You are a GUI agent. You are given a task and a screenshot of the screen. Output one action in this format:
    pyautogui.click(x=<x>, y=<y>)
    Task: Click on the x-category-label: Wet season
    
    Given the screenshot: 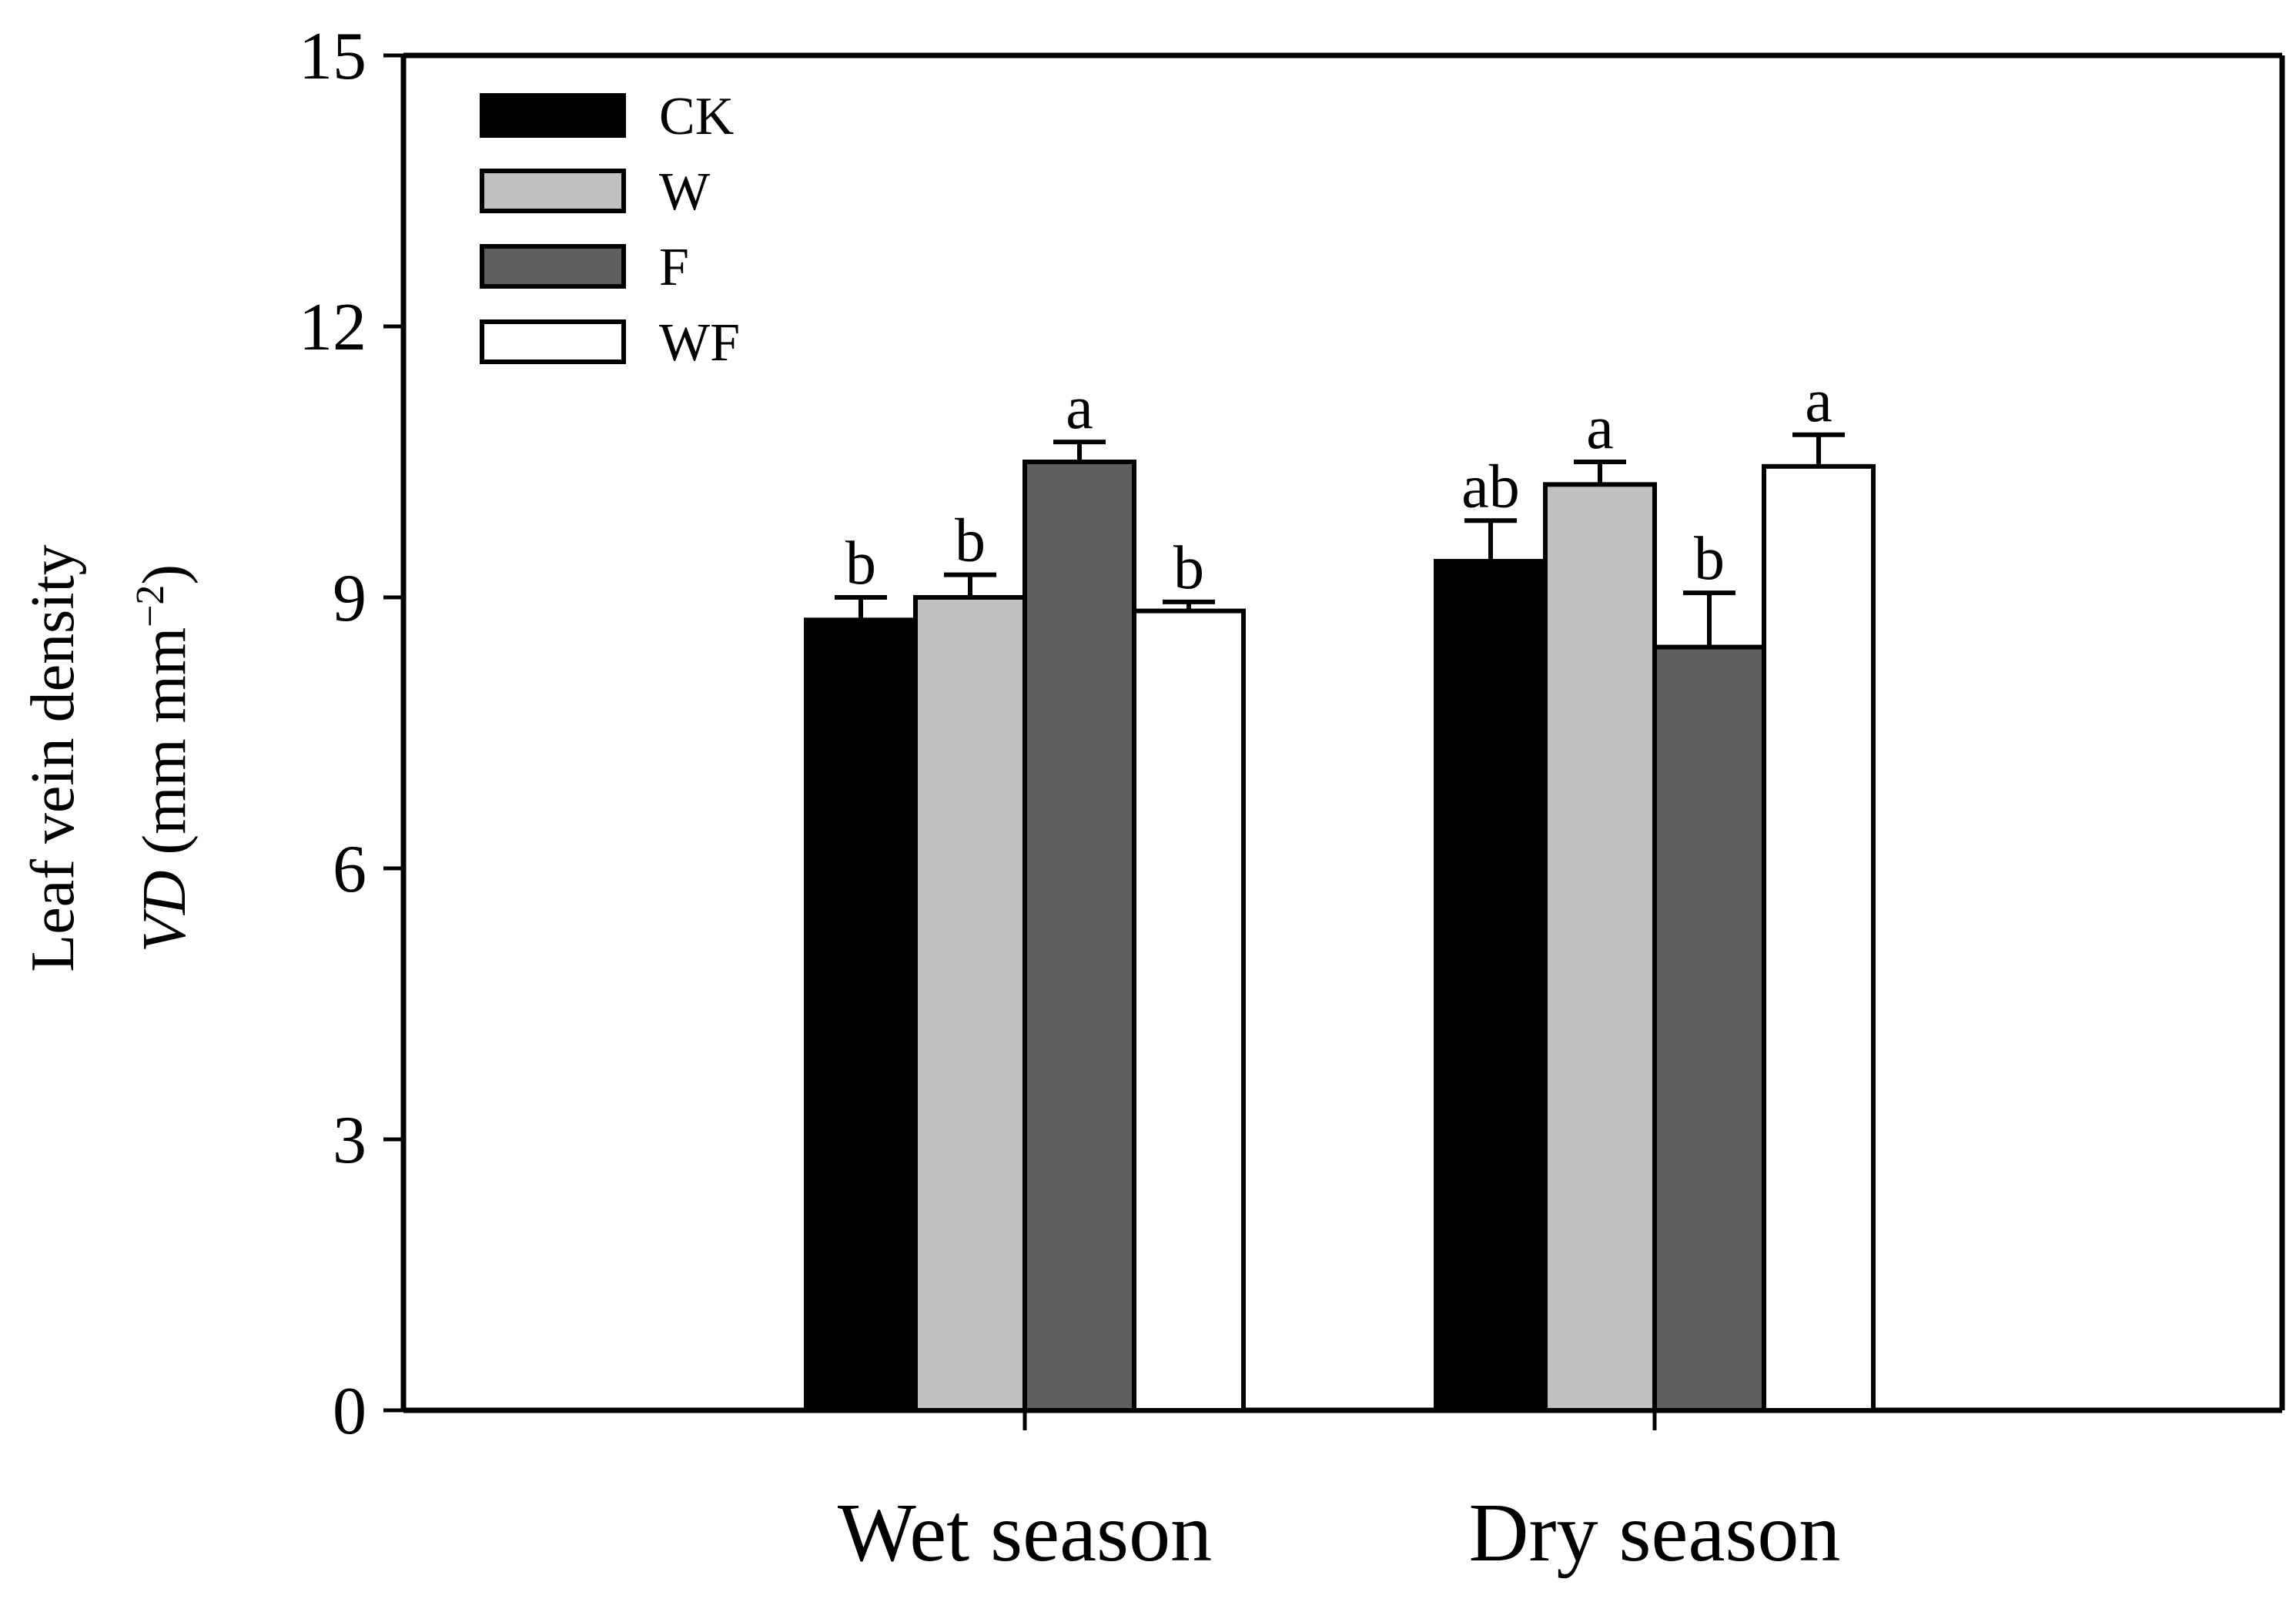 What is the action you would take?
    pyautogui.click(x=1025, y=1533)
    